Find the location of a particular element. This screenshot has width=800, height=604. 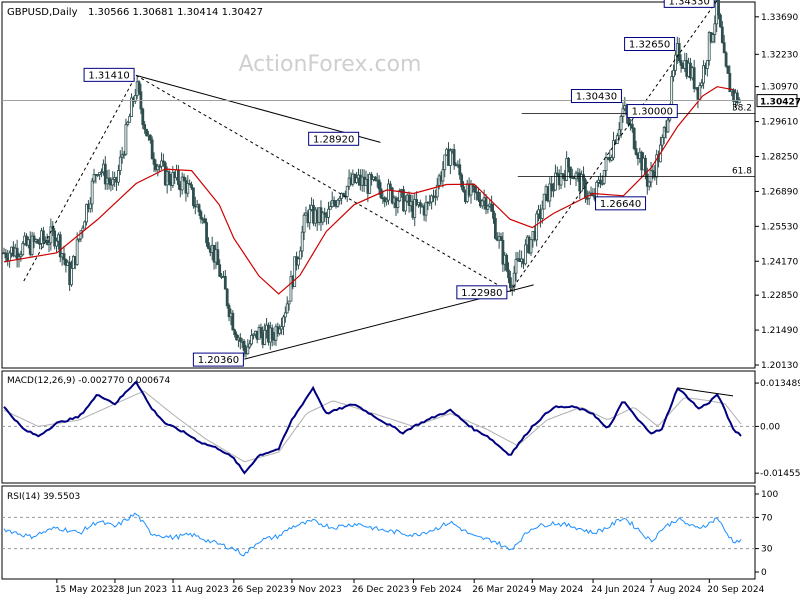

last-price-box is located at coordinates (777, 101).